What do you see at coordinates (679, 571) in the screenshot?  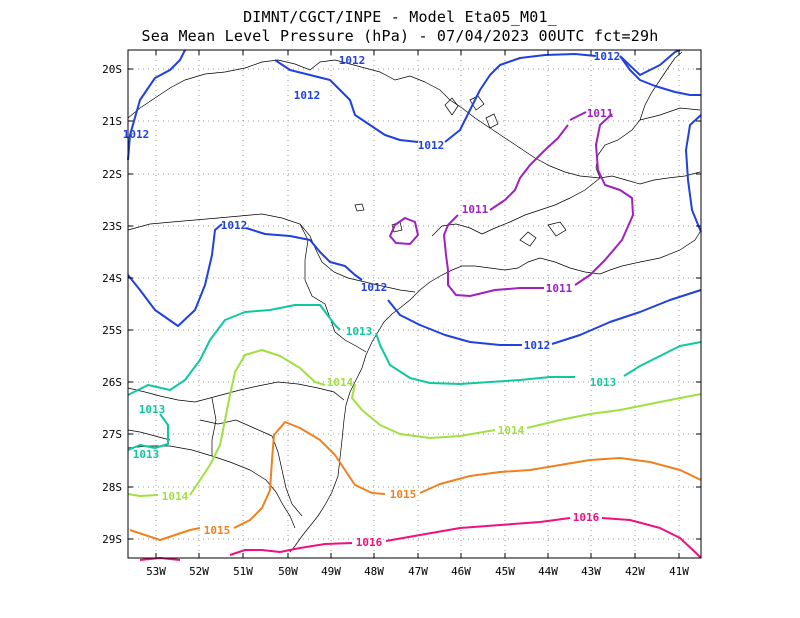 I see `lon-label: 41W` at bounding box center [679, 571].